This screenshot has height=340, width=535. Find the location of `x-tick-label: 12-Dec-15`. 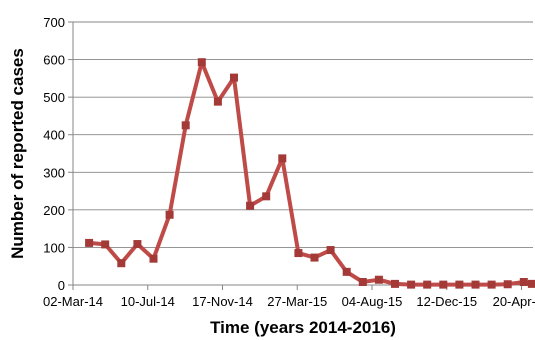

x-tick-label: 12-Dec-15 is located at coordinates (446, 301).